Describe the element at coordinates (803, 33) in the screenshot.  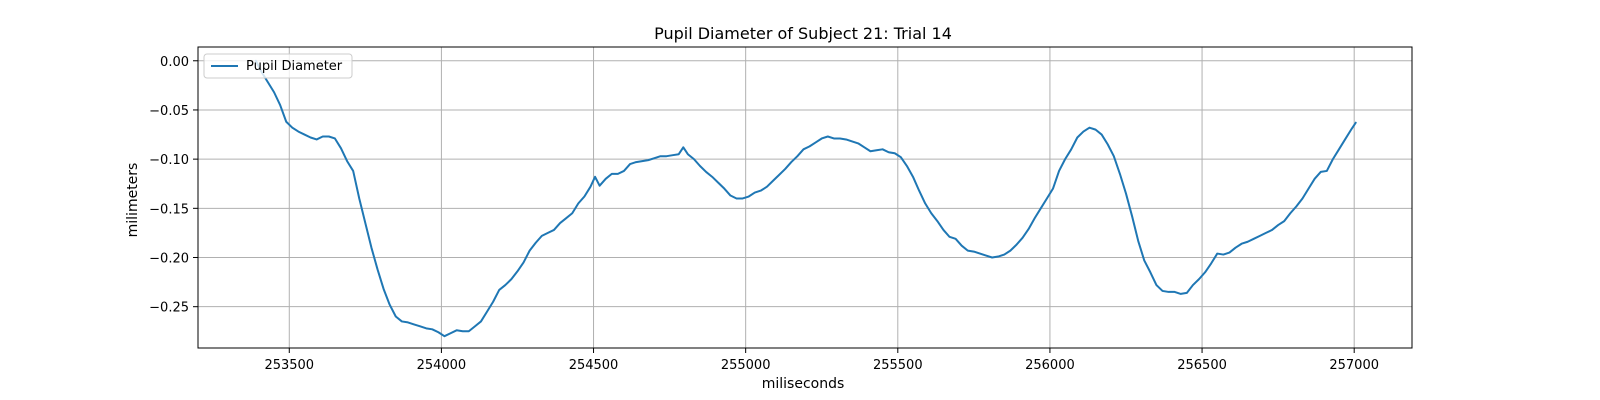
I see `chart-title: Pupil Diameter of Subject 21: Trial 14` at that location.